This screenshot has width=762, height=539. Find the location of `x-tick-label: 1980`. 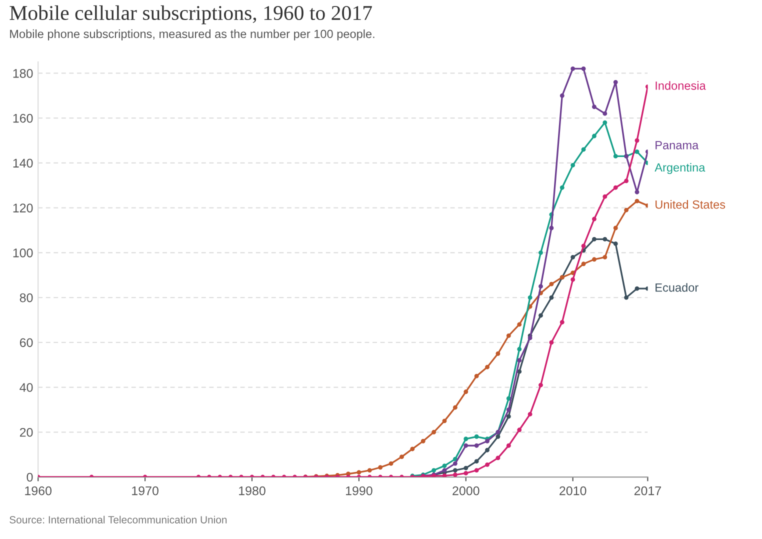

x-tick-label: 1980 is located at coordinates (252, 491).